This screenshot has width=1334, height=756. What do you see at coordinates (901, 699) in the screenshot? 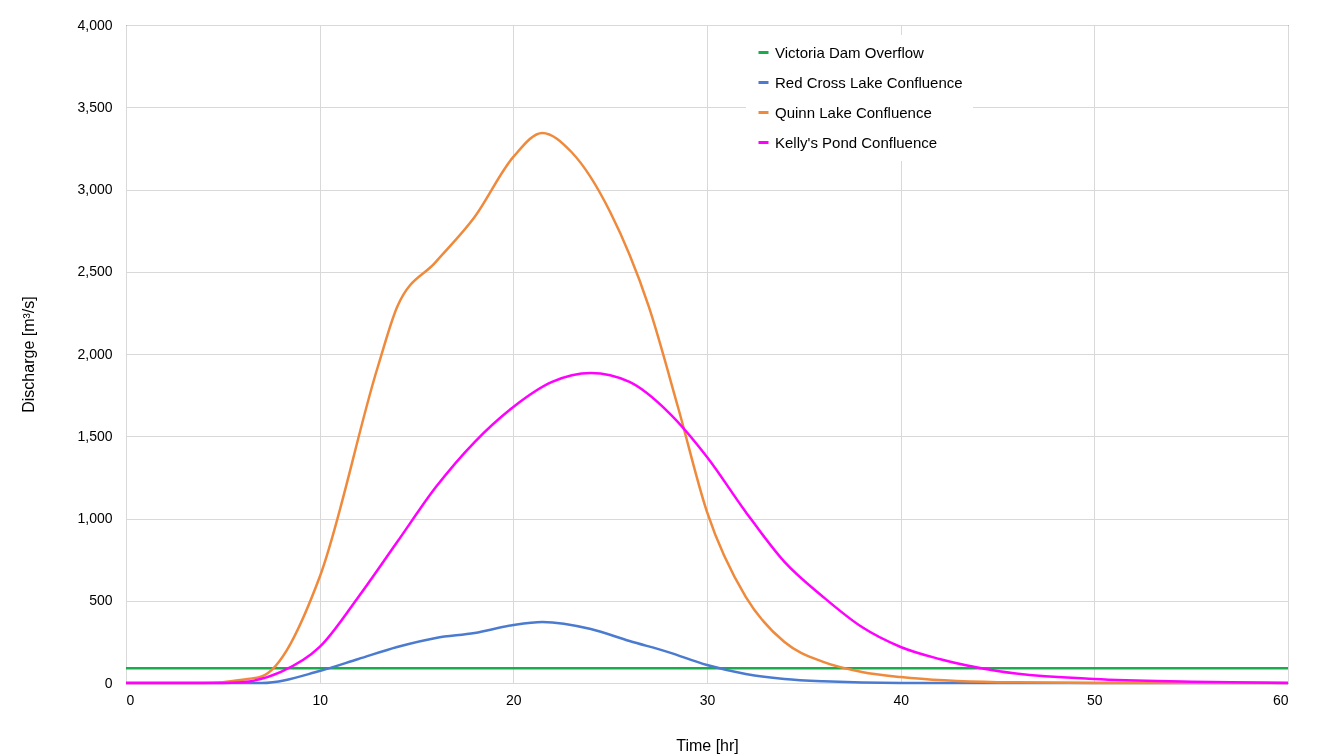
I see `x-tick-label: 40` at bounding box center [901, 699].